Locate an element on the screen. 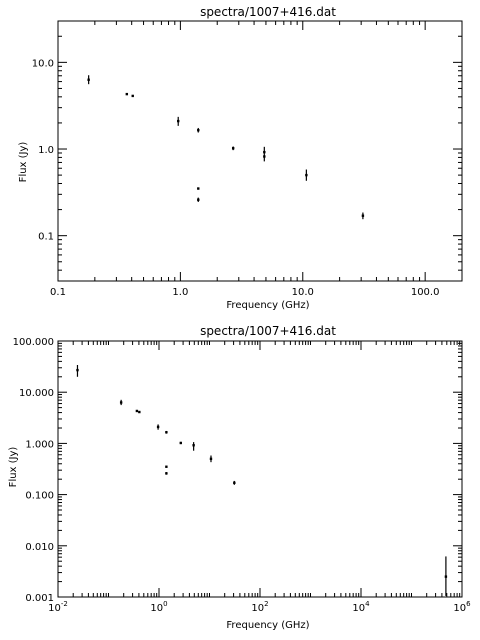 This screenshot has width=480, height=640. x-tick-label: 100.0 is located at coordinates (425, 292).